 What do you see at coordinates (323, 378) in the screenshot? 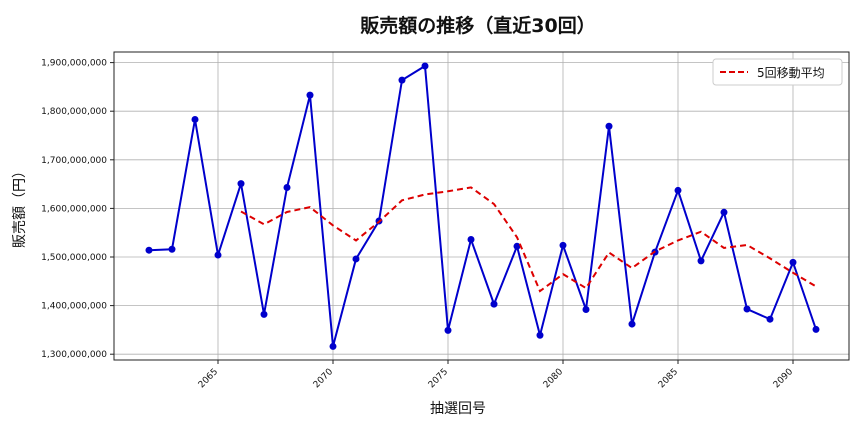
I see `x-tick-label: 2070` at bounding box center [323, 378].